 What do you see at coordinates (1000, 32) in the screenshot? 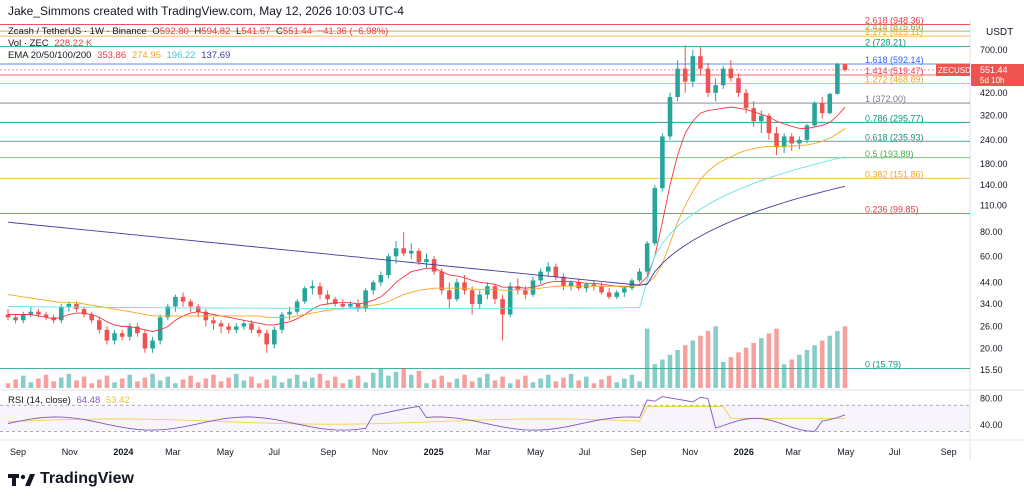
I see `currency-label: USDT` at bounding box center [1000, 32].